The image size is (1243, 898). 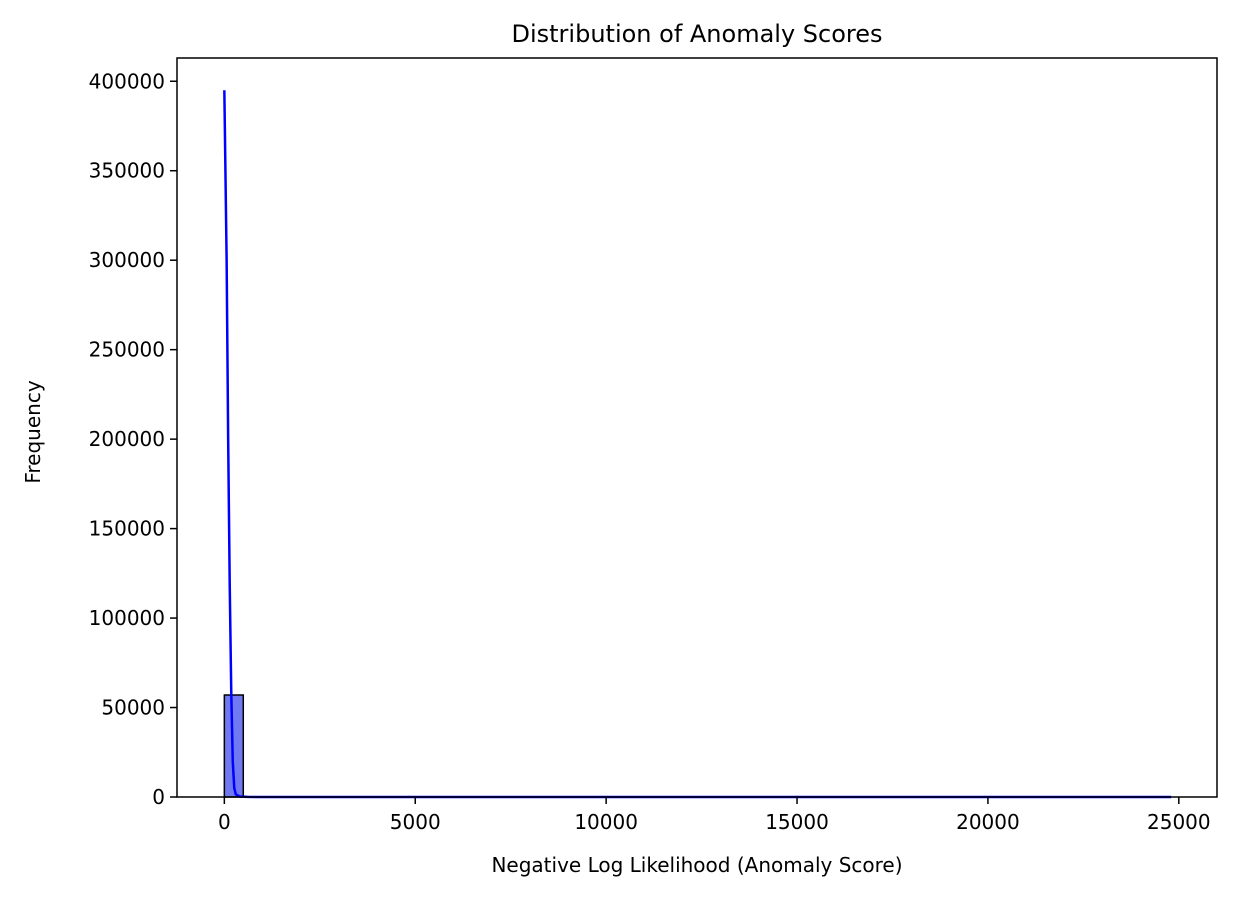 I want to click on y-tick-label: 300000, so click(x=127, y=260).